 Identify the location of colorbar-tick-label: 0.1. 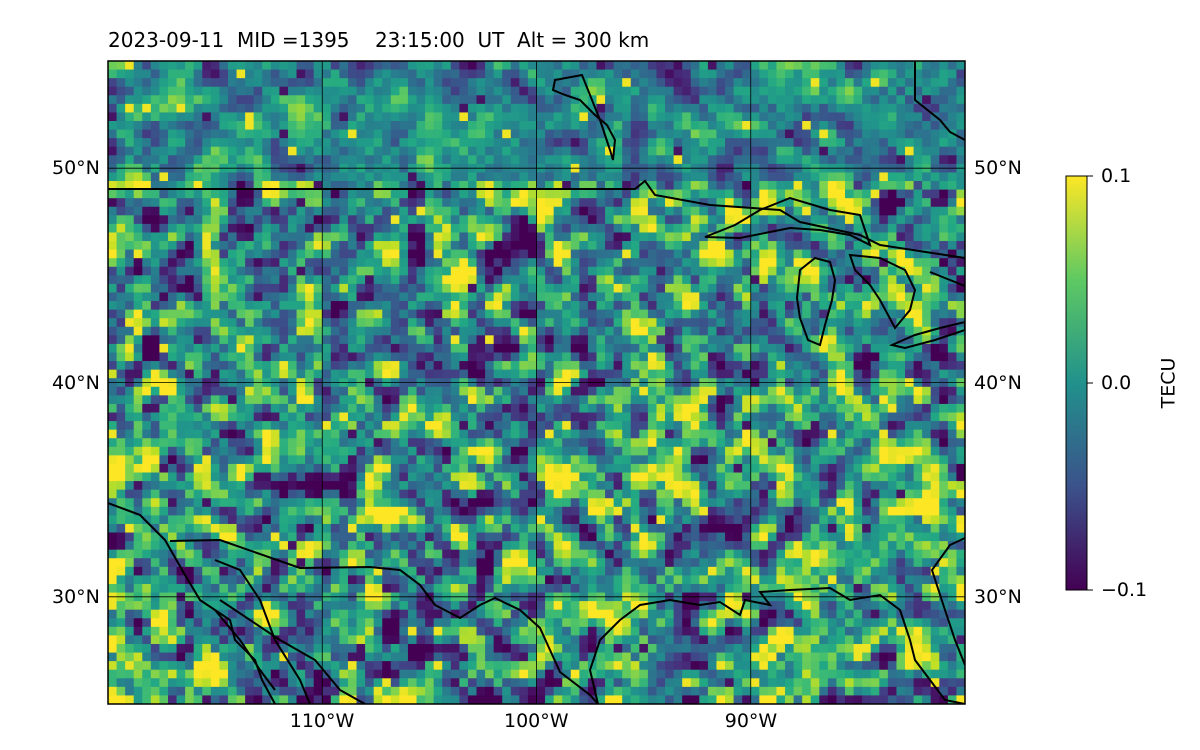
(1116, 176).